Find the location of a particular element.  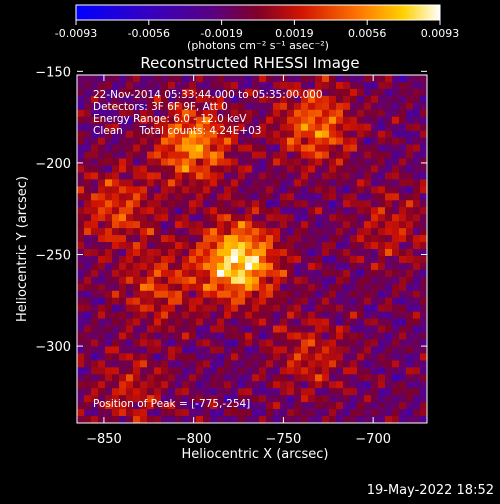

colorbar-units: (photons cm⁻² s⁻¹ asec⁻²) is located at coordinates (258, 45).